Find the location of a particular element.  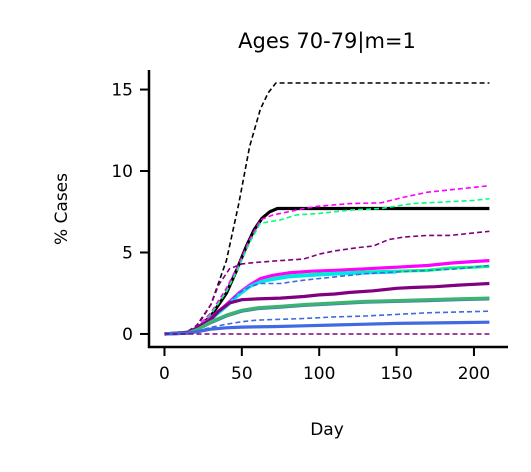

y-ticks: 0 5 10 15 is located at coordinates (130, 213).